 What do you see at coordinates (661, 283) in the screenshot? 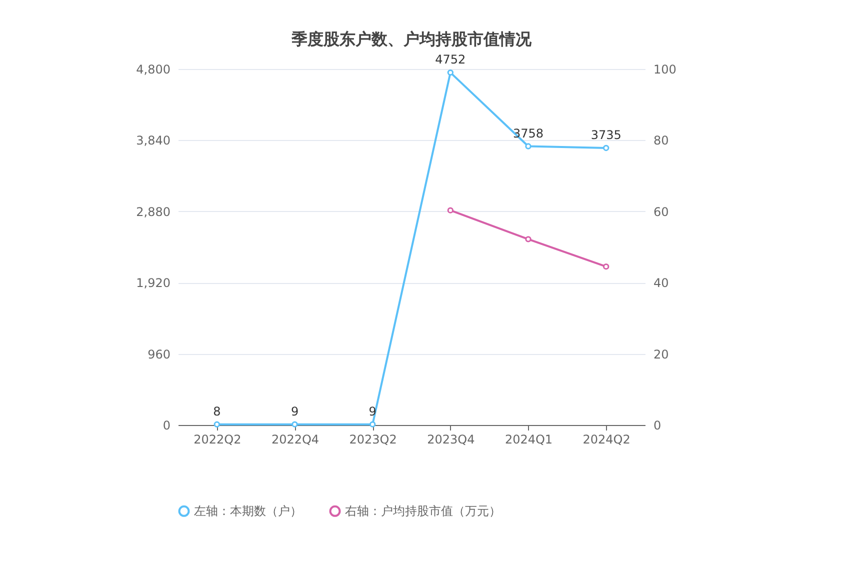
I see `y2-tick-label: 40` at bounding box center [661, 283].